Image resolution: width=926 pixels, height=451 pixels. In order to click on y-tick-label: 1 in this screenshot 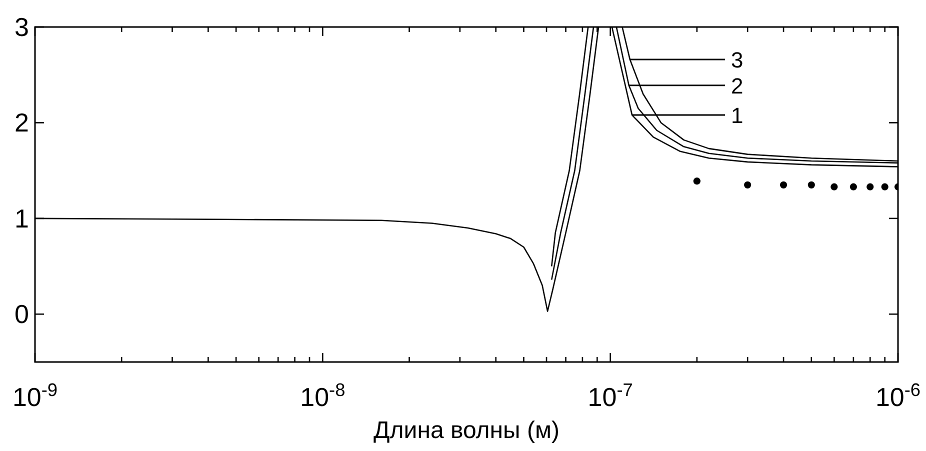, I will do `click(21, 218)`.